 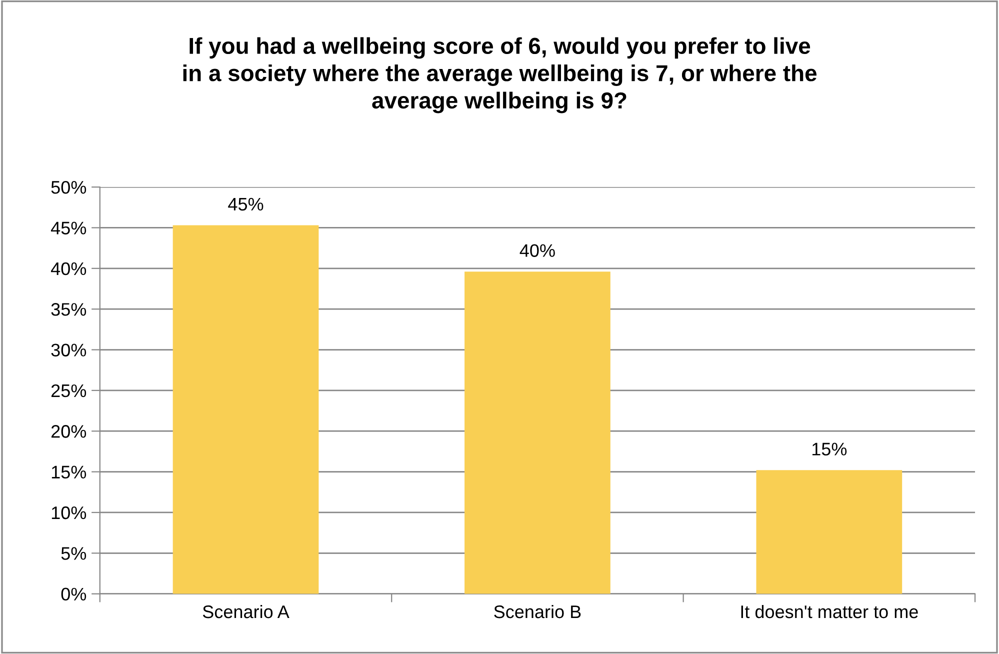 What do you see at coordinates (68, 269) in the screenshot?
I see `y-tick-label: 40%` at bounding box center [68, 269].